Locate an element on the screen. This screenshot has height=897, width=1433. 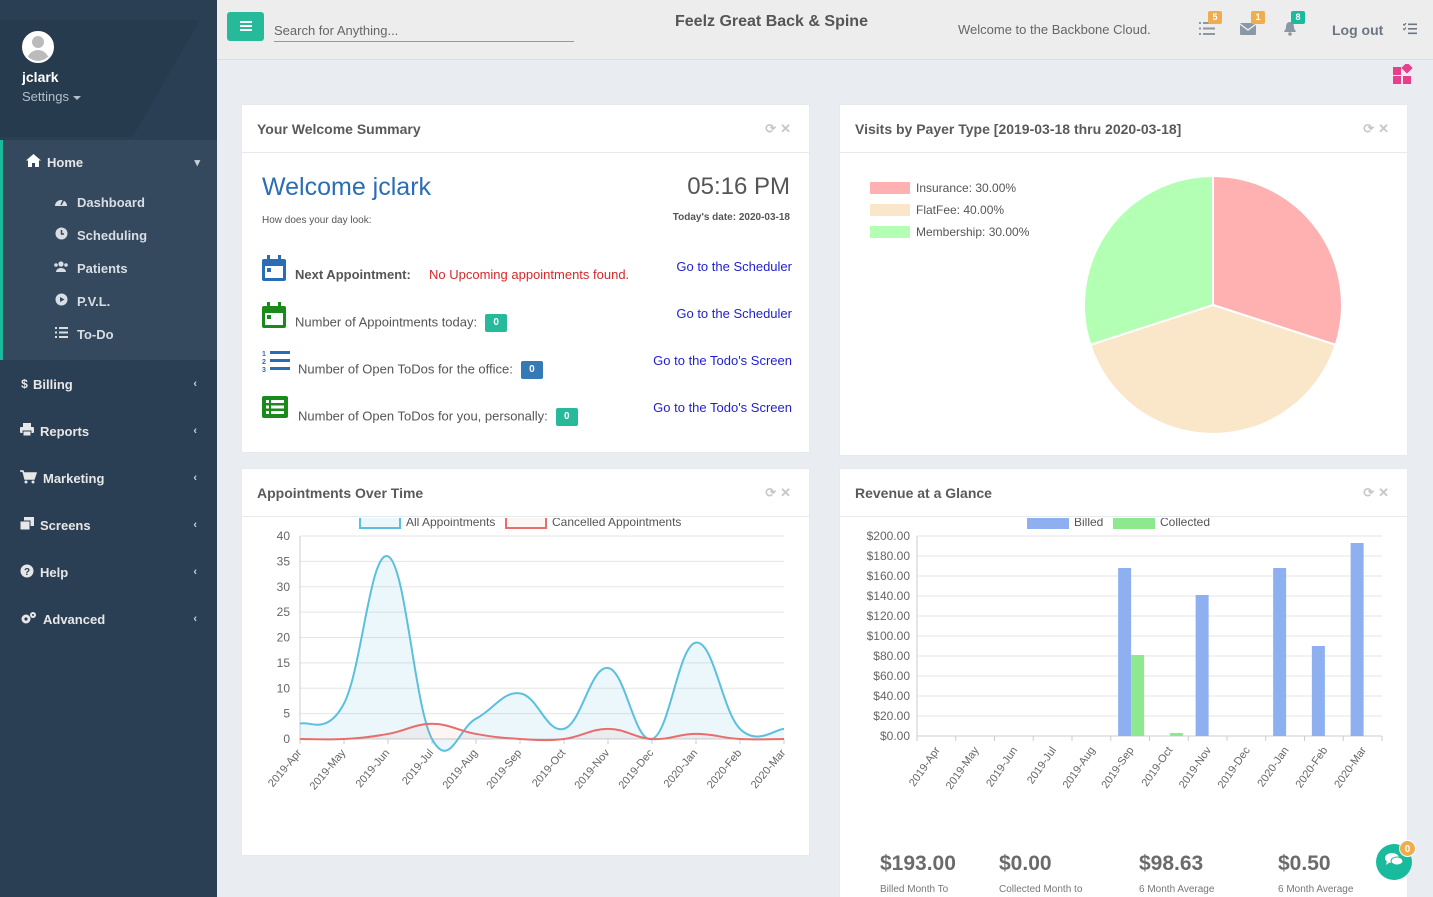
sidebar-item-label: Home is located at coordinates (65, 162).